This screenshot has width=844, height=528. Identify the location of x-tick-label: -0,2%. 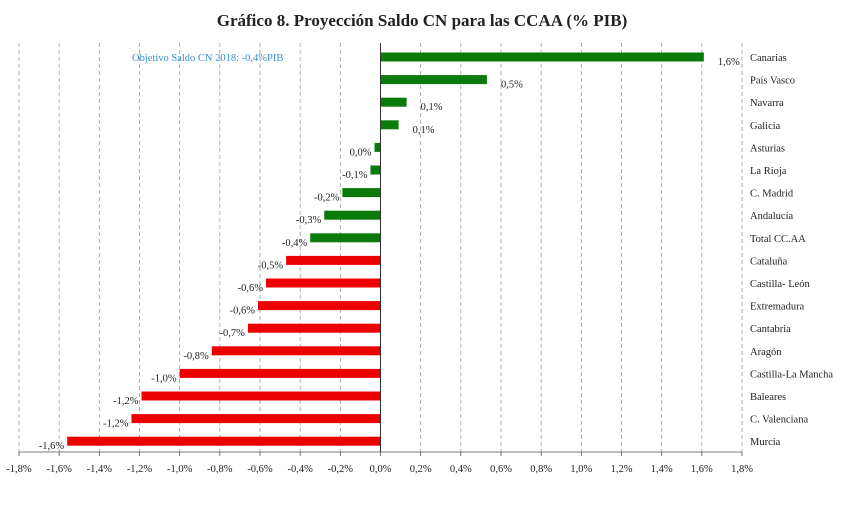
(341, 469).